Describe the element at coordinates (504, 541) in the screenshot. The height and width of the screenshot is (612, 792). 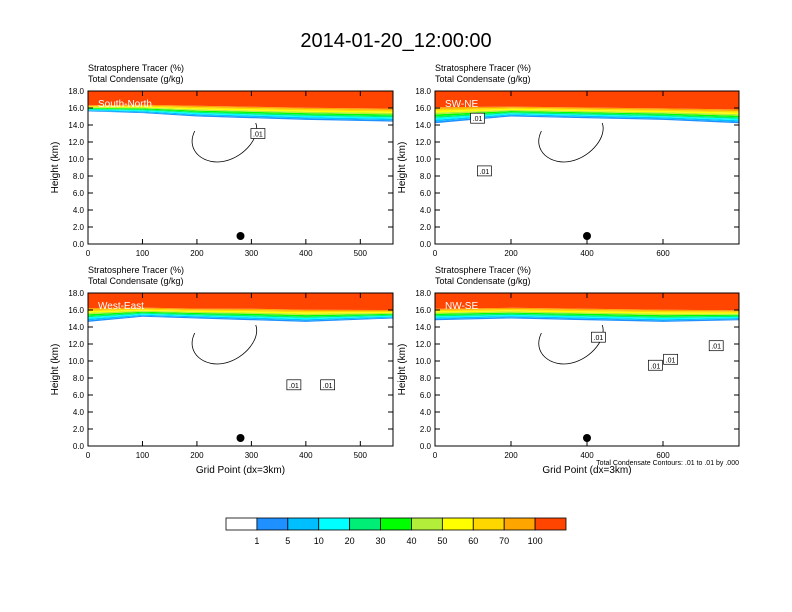
I see `colorbar-label: 70` at that location.